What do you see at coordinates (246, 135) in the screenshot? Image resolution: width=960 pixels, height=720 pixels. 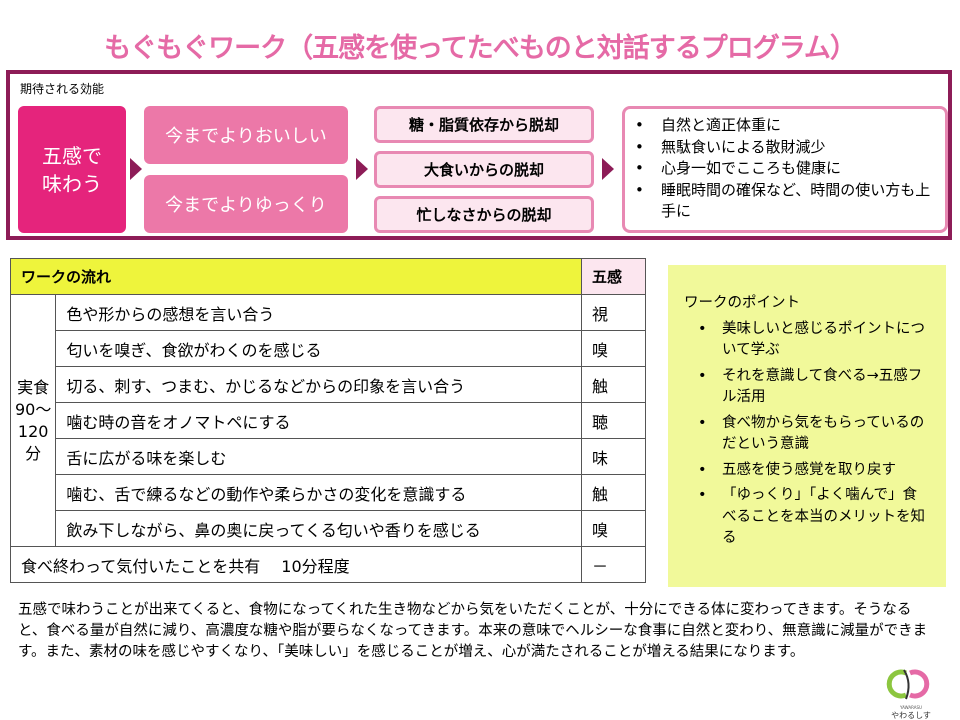 I see `middle-box: 今までよりおいしい` at bounding box center [246, 135].